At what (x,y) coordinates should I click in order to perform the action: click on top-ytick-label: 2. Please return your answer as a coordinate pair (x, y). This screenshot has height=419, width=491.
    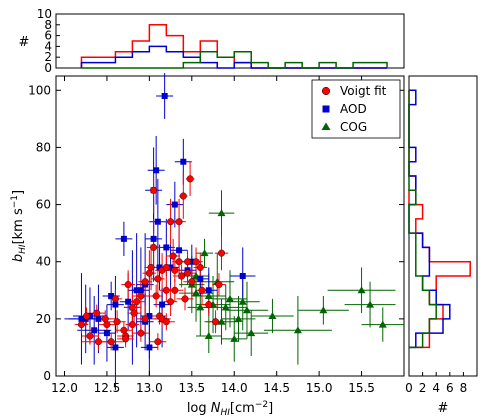
    Looking at the image, I should click on (48, 57).